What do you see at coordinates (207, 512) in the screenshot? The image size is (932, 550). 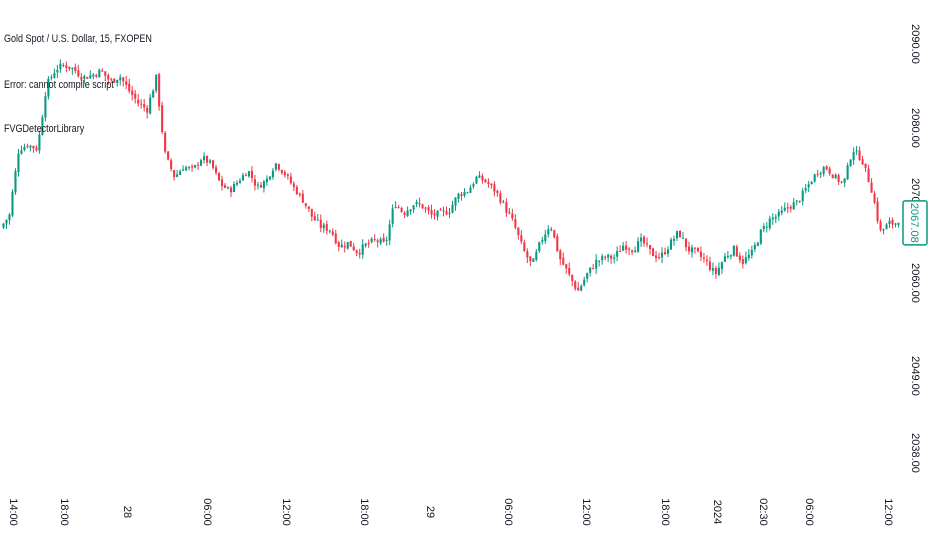 I see `x-tick-label: 06:00` at bounding box center [207, 512].